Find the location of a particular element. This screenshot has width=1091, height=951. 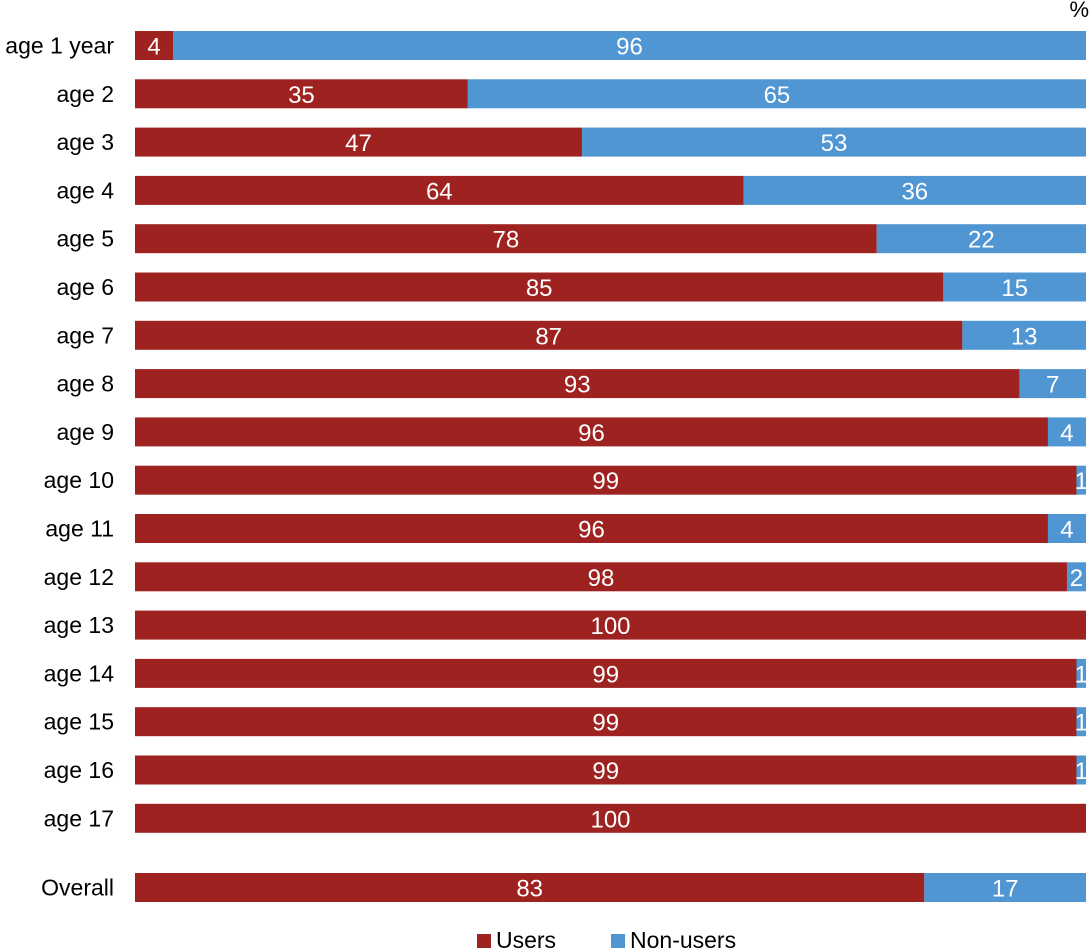

value-label-users-overall: 83 is located at coordinates (529, 889).